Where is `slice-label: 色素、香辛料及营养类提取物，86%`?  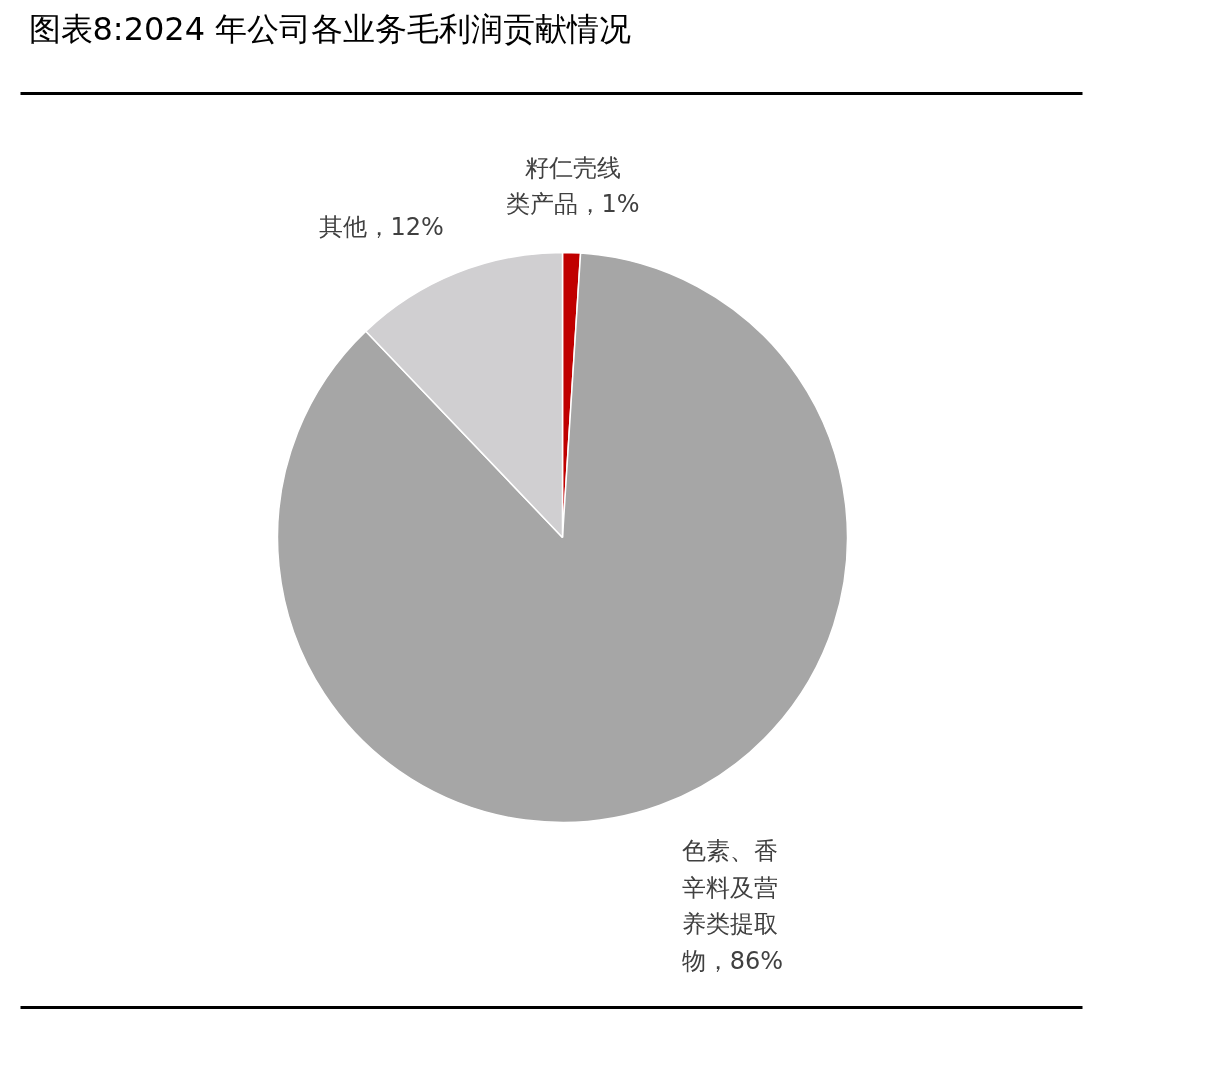 slice-label: 色素、香辛料及营养类提取物，86% is located at coordinates (732, 906).